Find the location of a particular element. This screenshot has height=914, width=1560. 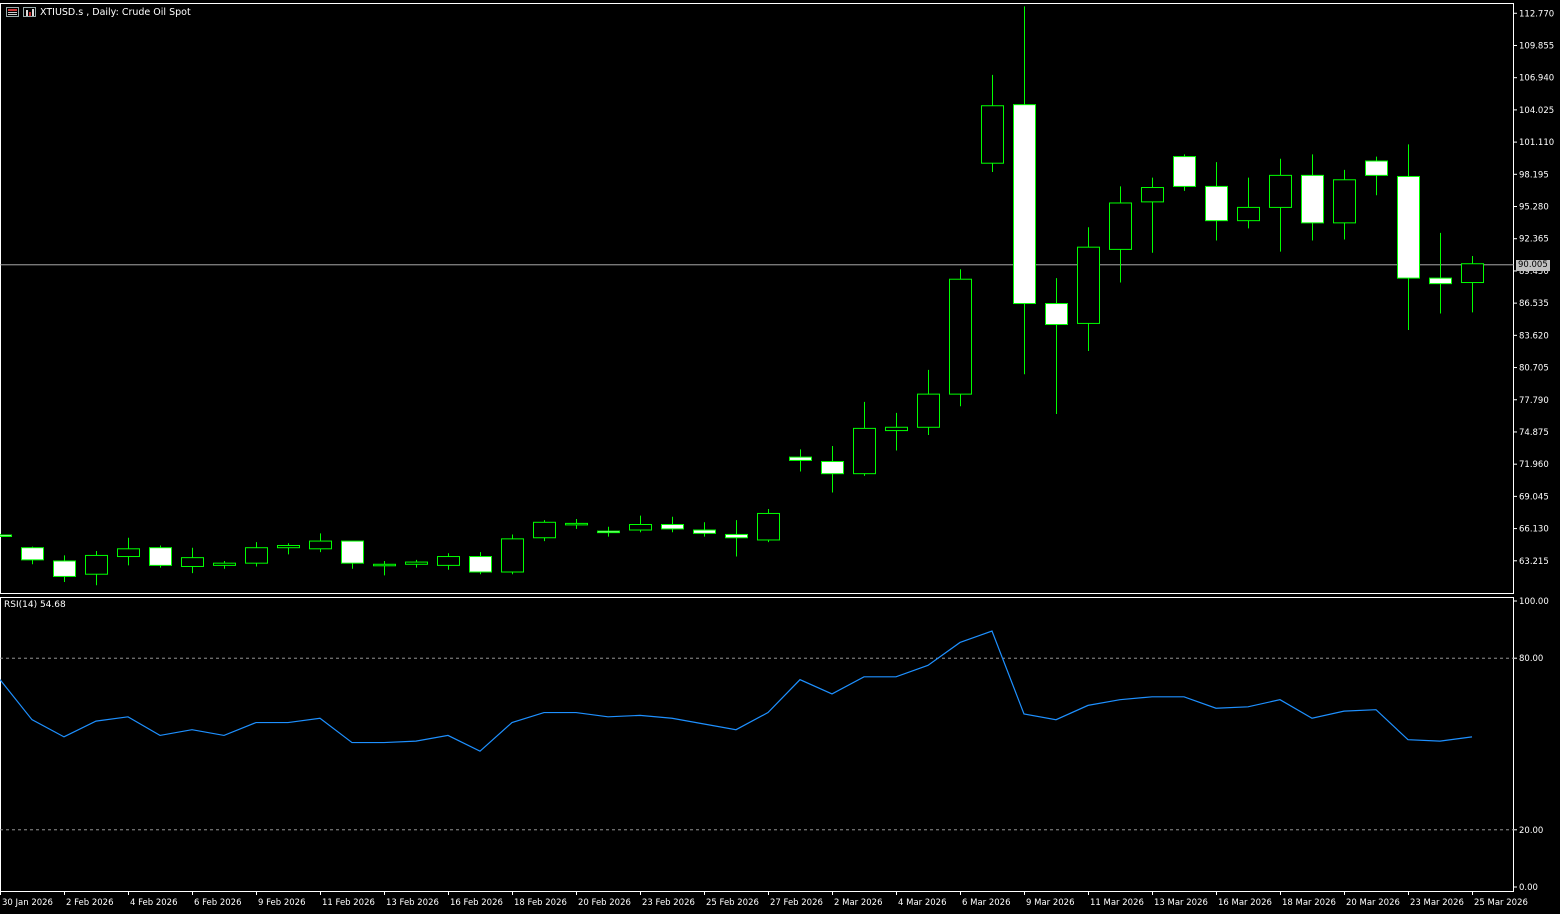

time-tick-label-0: 30 Jan 2026 is located at coordinates (27, 903).